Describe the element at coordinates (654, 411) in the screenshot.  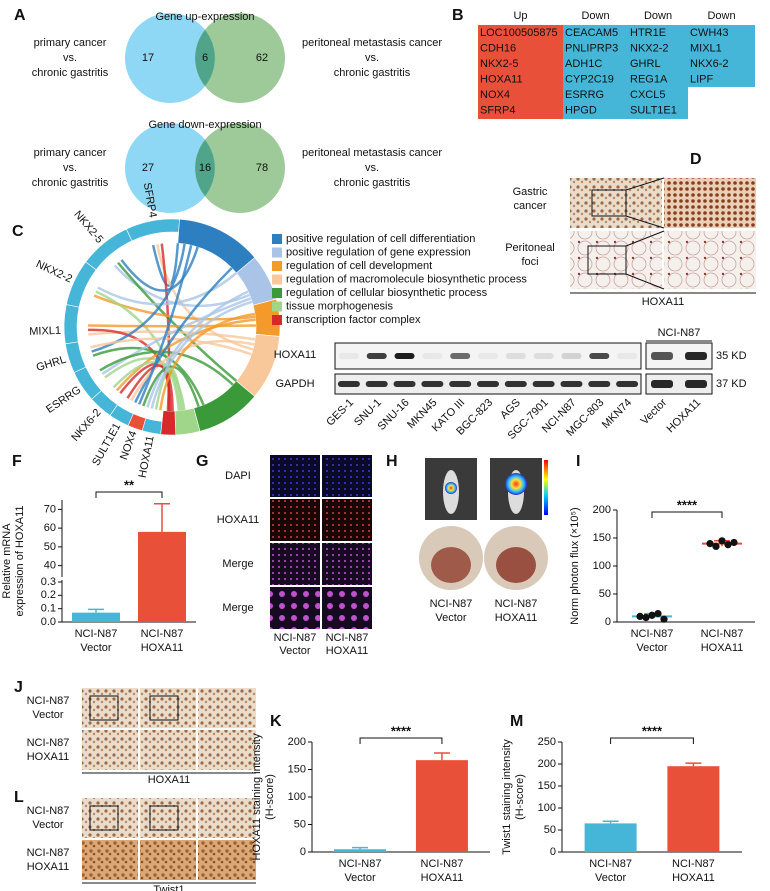
I see `lane-label: Vector` at that location.